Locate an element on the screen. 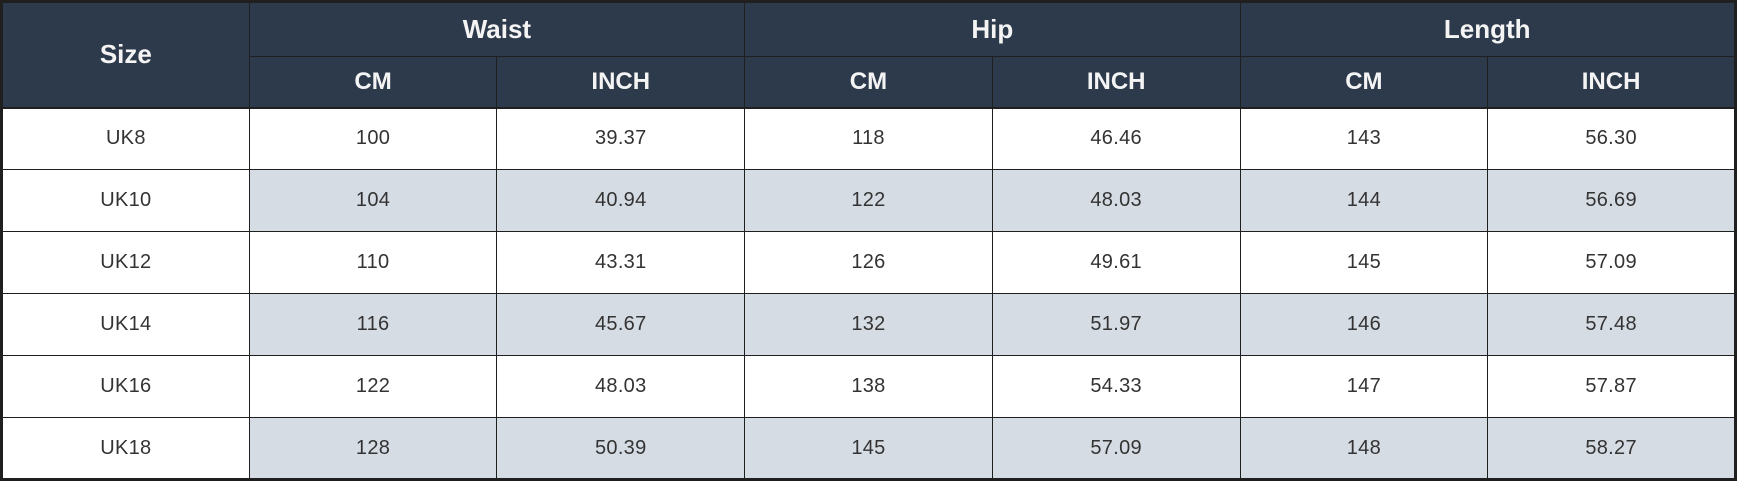 The image size is (1737, 485). value-cell: 57.48 is located at coordinates (1611, 324).